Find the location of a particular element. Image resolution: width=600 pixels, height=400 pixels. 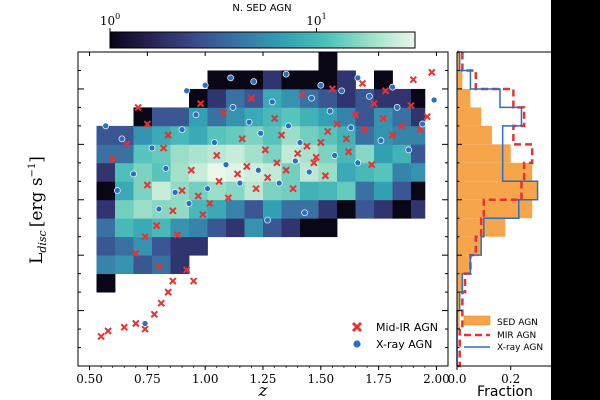

y-axis-label: Ldisc [erg s−1] is located at coordinates (38, 210).